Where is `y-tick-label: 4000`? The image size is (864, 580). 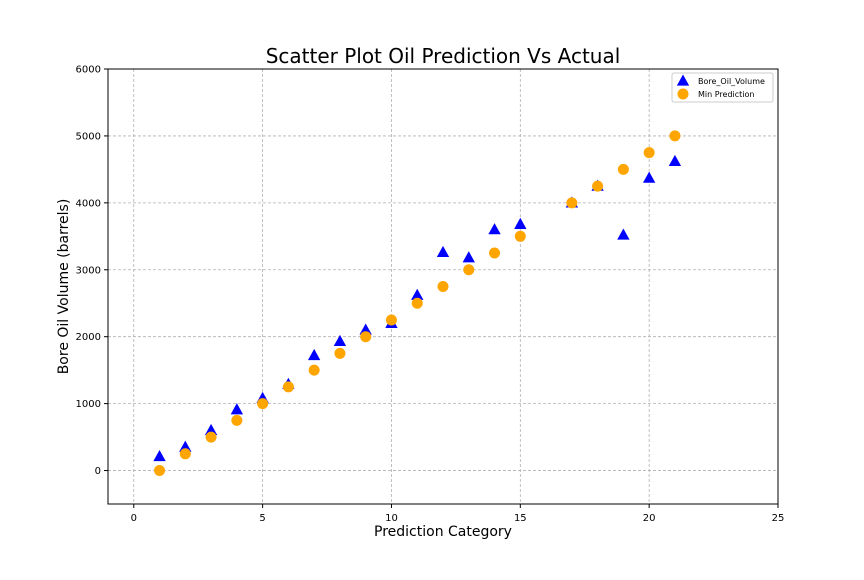 y-tick-label: 4000 is located at coordinates (88, 203).